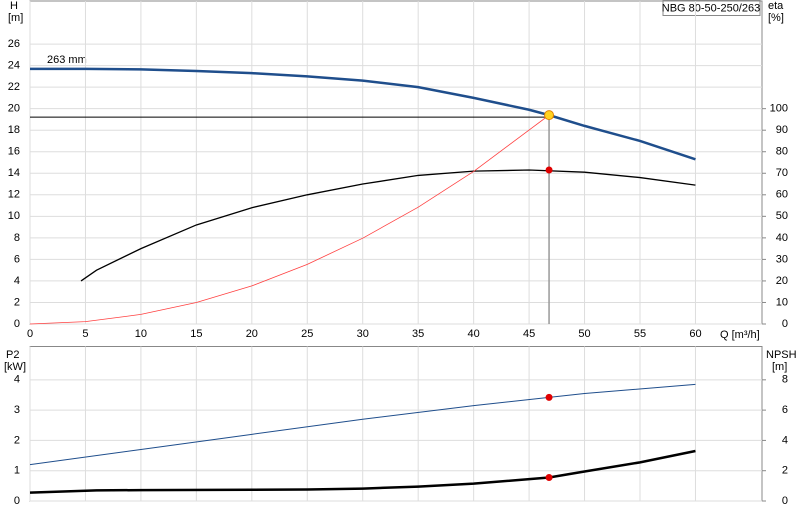 The image size is (800, 520). I want to click on y2-label: NPSH, so click(781, 355).